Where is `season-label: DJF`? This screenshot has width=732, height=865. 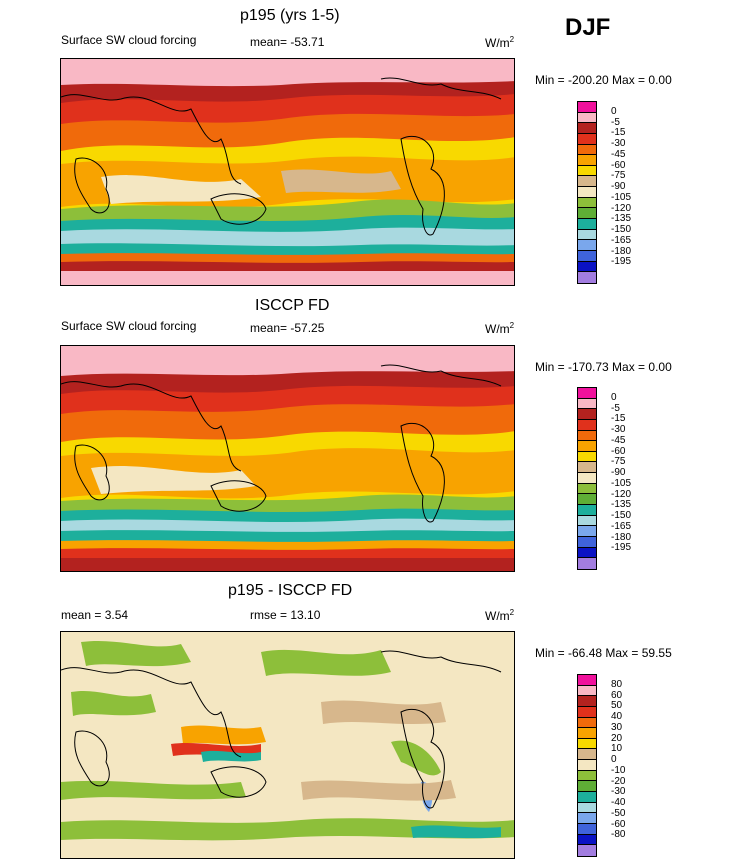
season-label: DJF is located at coordinates (588, 27).